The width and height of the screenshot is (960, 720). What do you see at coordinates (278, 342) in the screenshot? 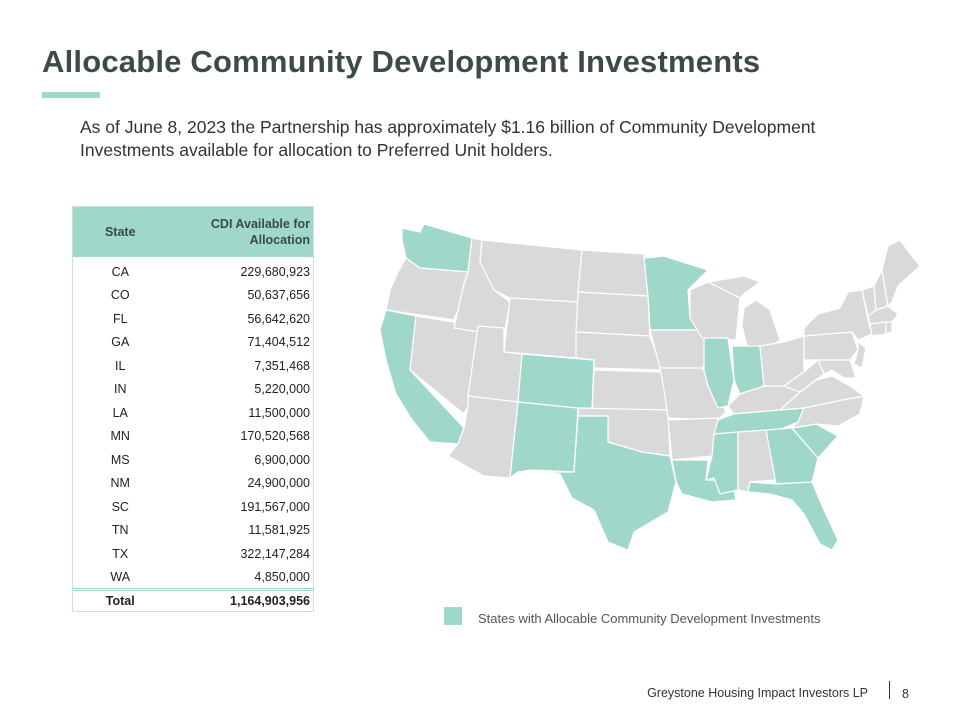
I see `cdi-cell: 71,404,512` at bounding box center [278, 342].